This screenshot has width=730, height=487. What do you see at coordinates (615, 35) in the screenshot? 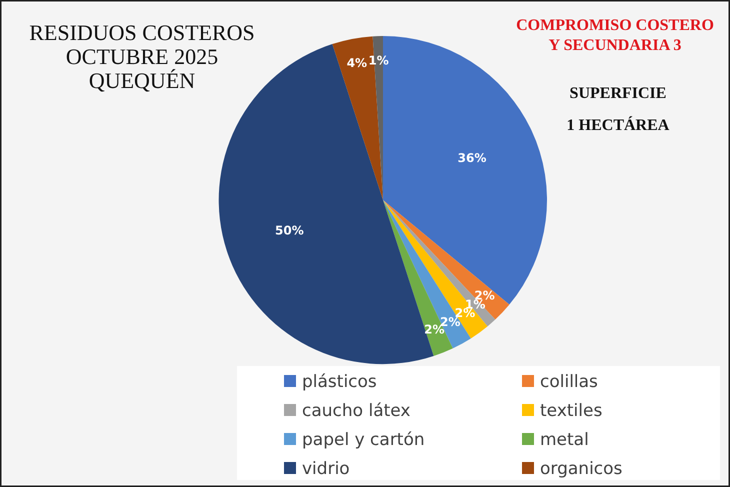
I see `chart-subtitle: COMPROMISO COSTERO Y SECUNDARIA 3` at bounding box center [615, 35].